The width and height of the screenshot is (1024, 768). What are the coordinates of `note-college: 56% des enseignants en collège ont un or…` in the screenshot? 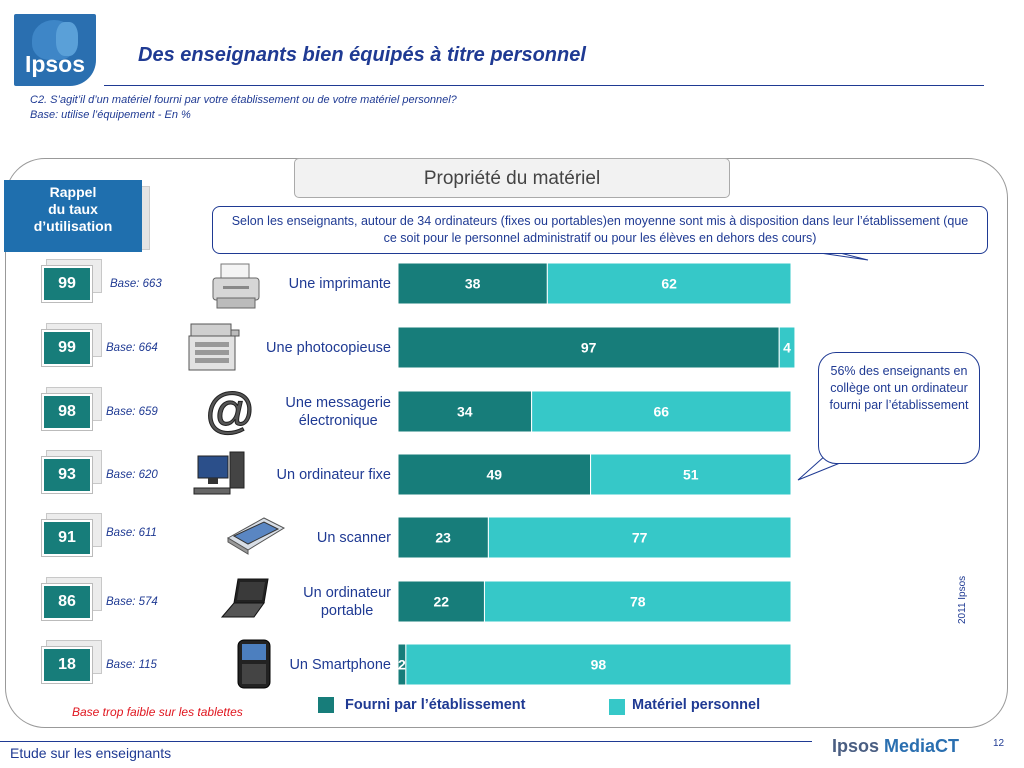 It's located at (899, 408).